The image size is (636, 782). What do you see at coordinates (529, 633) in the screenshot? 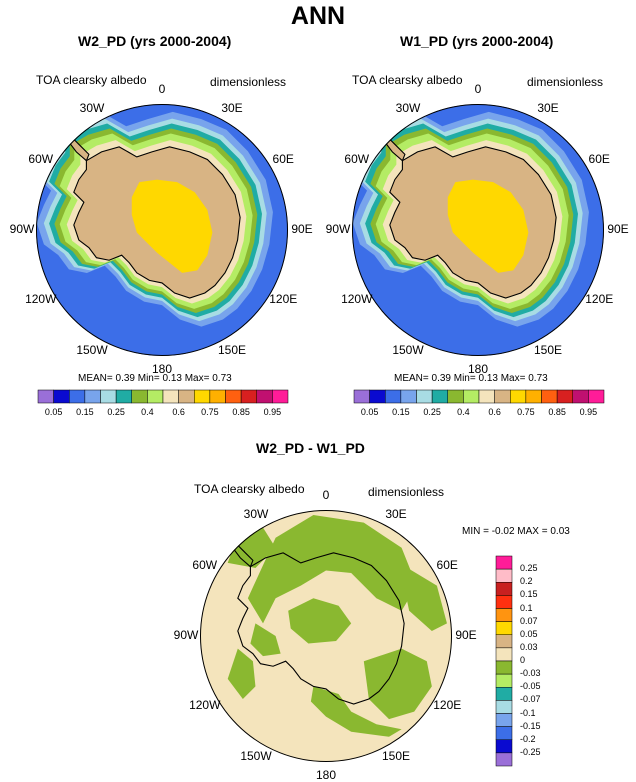
I see `diff-colorbar-tick-label: 0.05` at bounding box center [529, 633].